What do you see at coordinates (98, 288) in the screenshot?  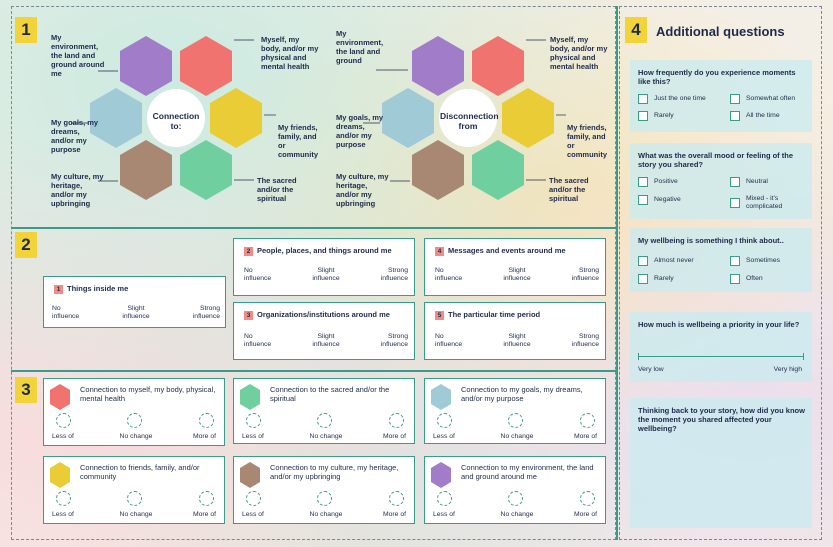 I see `box-title: Things inside me` at bounding box center [98, 288].